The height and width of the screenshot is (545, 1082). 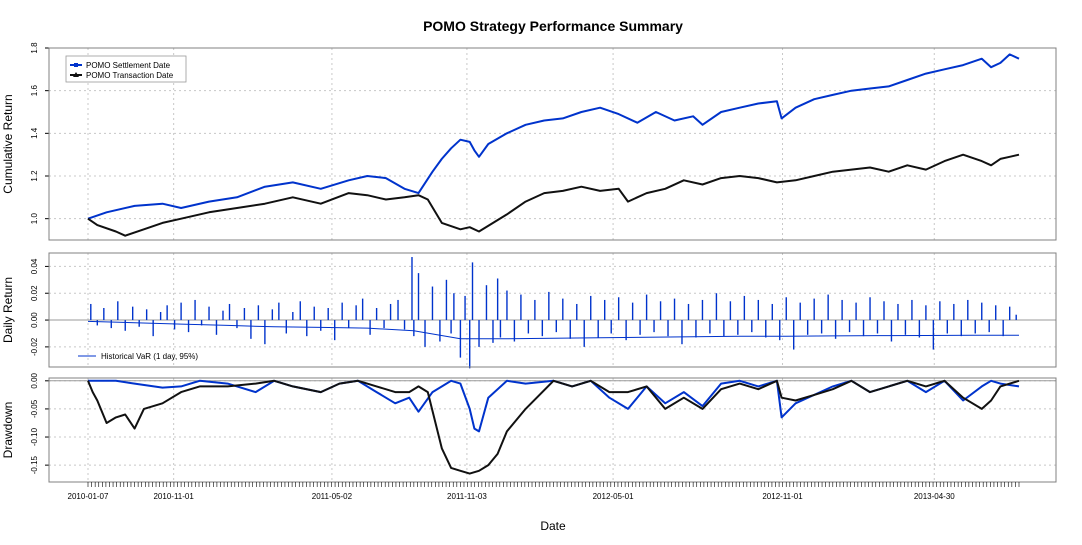 I want to click on cumulative-y-label: Cumulative Return, so click(x=8, y=143).